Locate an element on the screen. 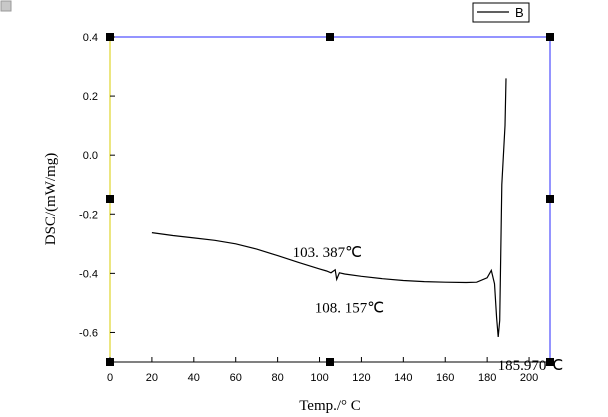  y-tick-label: 0.0 is located at coordinates (90, 156).